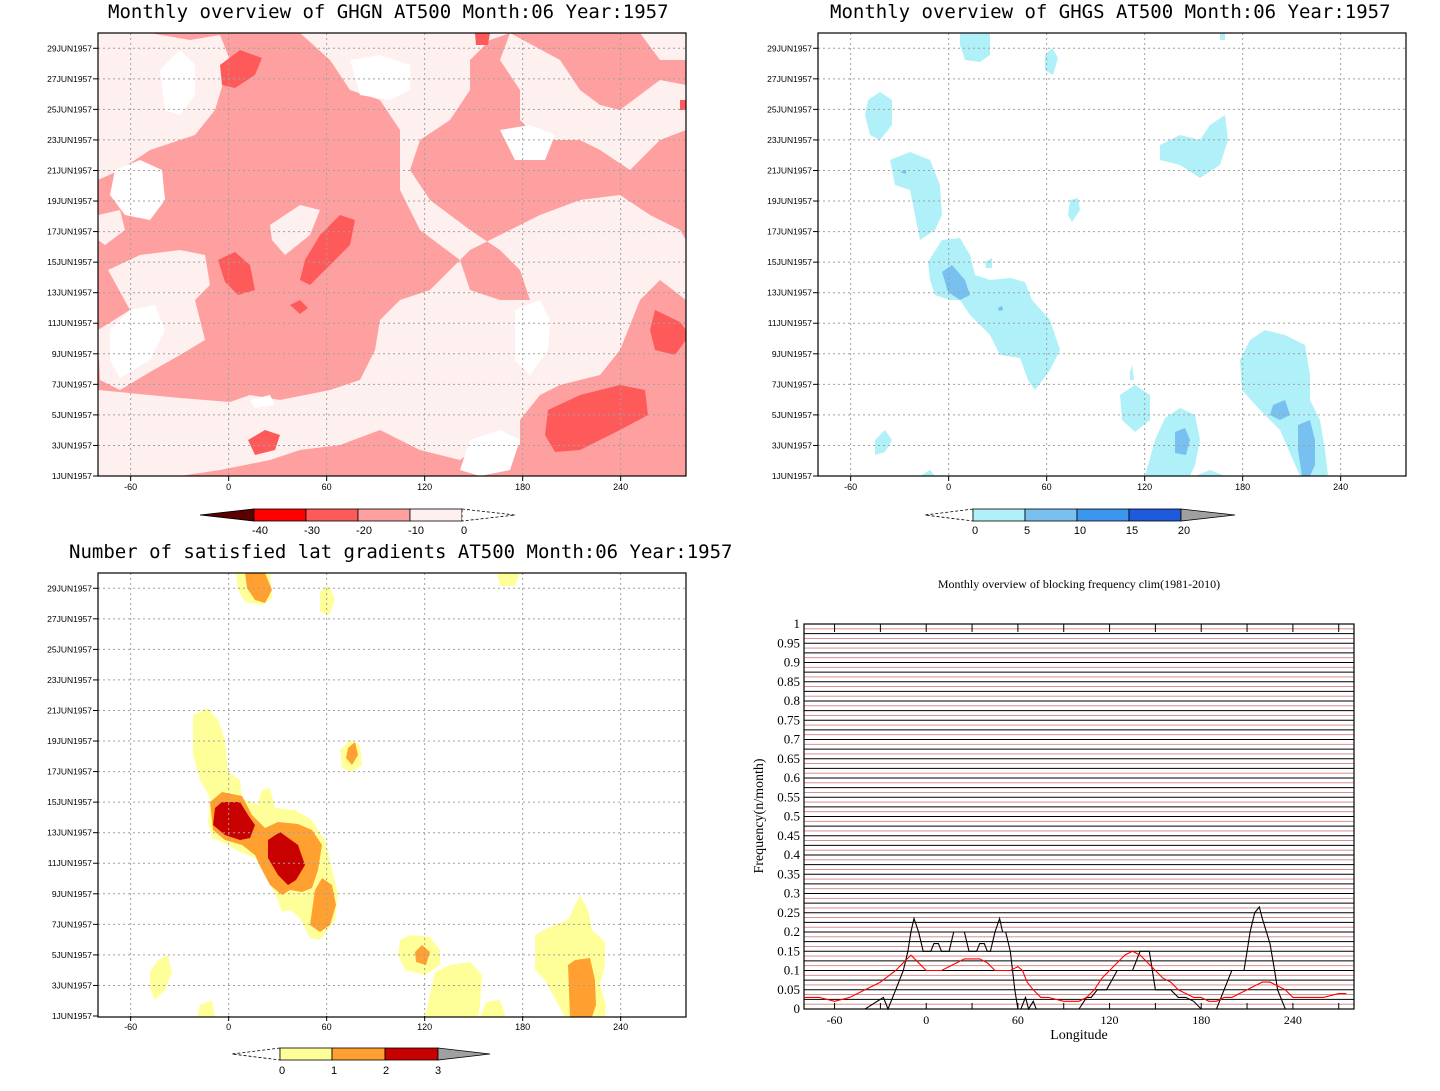 The image size is (1440, 1091). What do you see at coordinates (416, 531) in the screenshot?
I see `ghgn-cbar-label-4: -10` at bounding box center [416, 531].